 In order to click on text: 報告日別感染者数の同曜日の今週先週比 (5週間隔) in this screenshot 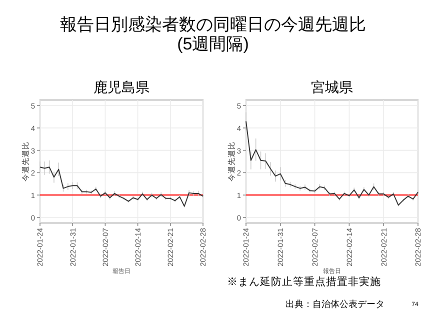, I will do `click(213, 34)`.